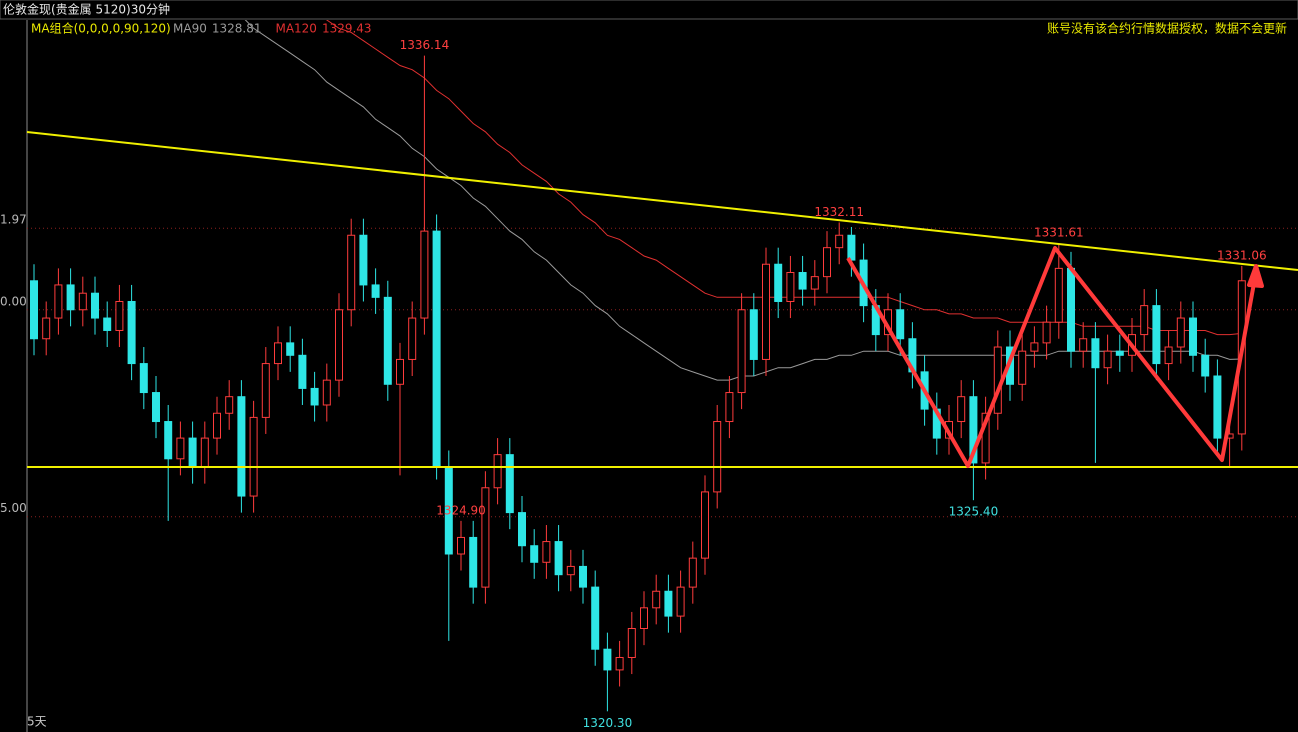 Image resolution: width=1298 pixels, height=732 pixels. I want to click on price-annotation: 1332.11, so click(839, 212).